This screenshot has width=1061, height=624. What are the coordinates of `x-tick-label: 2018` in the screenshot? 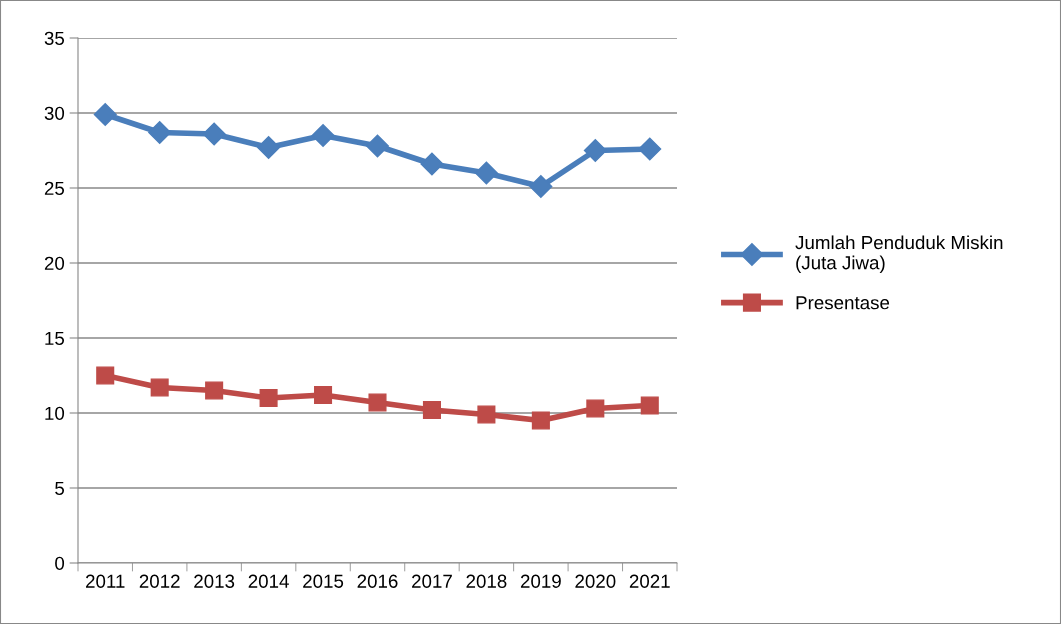 It's located at (486, 581).